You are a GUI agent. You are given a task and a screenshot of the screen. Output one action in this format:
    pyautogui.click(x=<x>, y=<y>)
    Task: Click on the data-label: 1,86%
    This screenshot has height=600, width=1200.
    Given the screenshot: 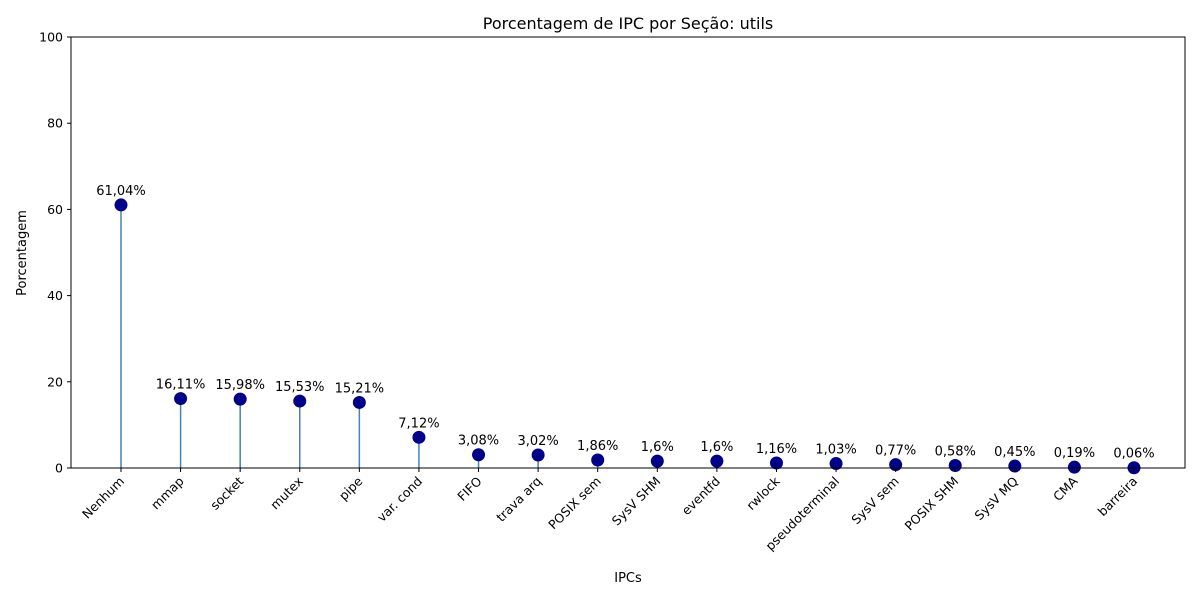 What is the action you would take?
    pyautogui.click(x=597, y=446)
    